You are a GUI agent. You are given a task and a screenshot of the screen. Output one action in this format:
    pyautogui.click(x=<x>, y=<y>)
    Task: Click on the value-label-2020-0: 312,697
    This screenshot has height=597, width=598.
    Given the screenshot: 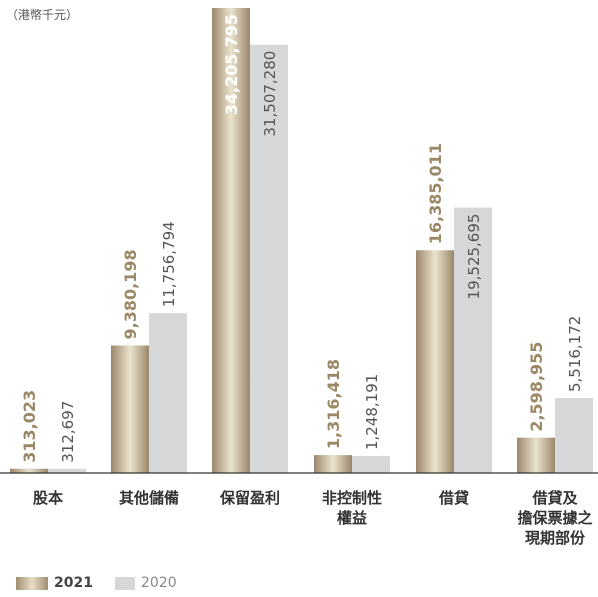 What is the action you would take?
    pyautogui.click(x=68, y=432)
    